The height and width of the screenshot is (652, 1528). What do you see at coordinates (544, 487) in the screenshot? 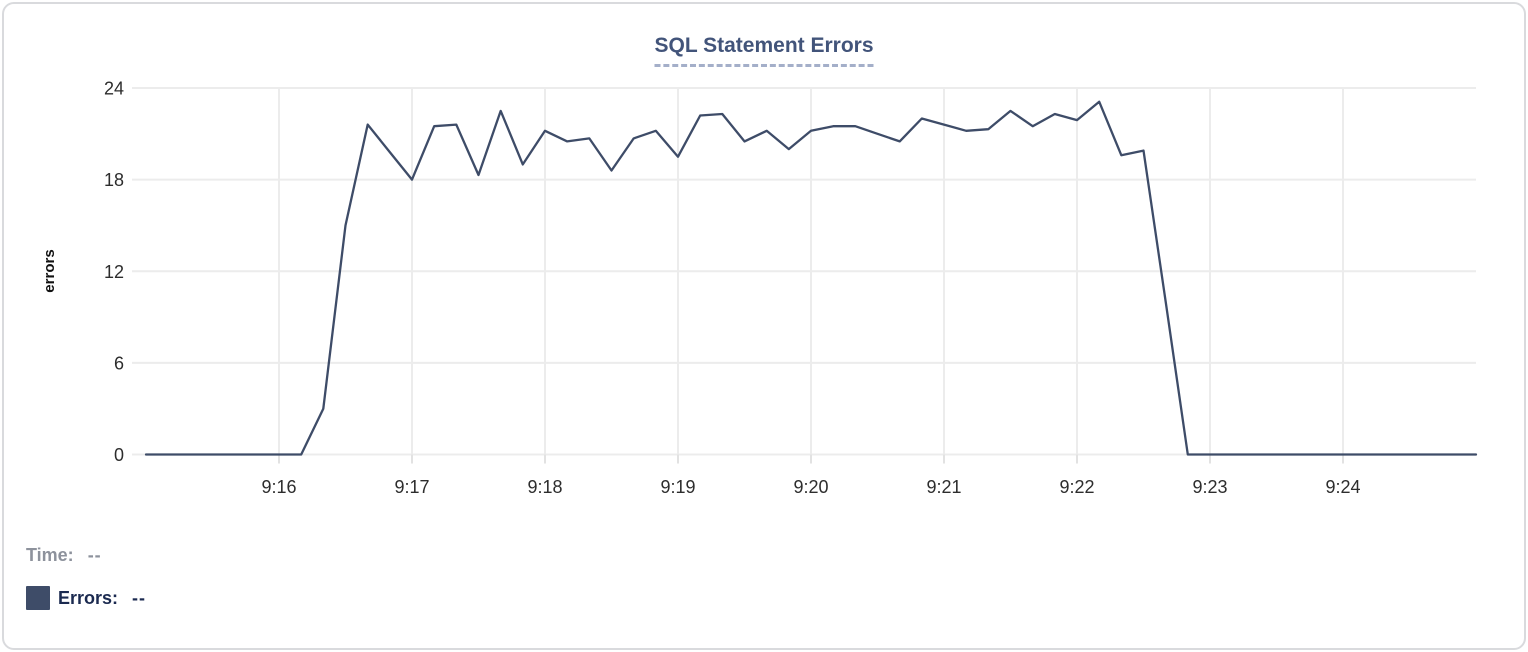
I see `x-tick-label: 9:18` at bounding box center [544, 487].